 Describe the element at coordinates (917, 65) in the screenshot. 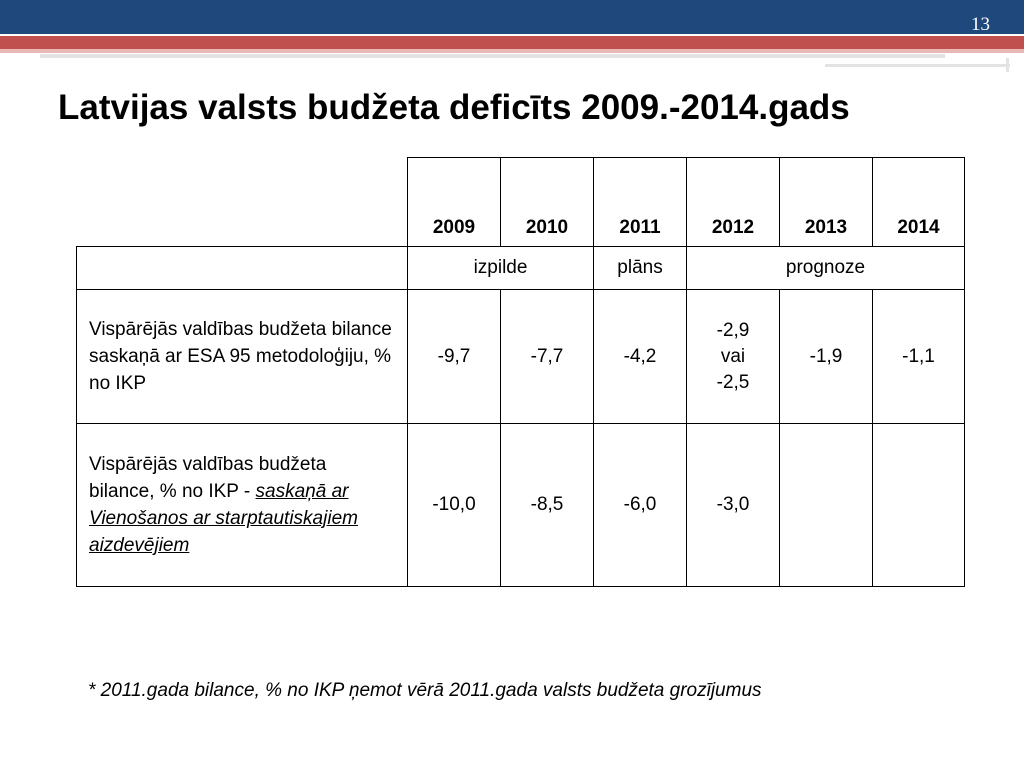

I see `header-line-gray-short` at that location.